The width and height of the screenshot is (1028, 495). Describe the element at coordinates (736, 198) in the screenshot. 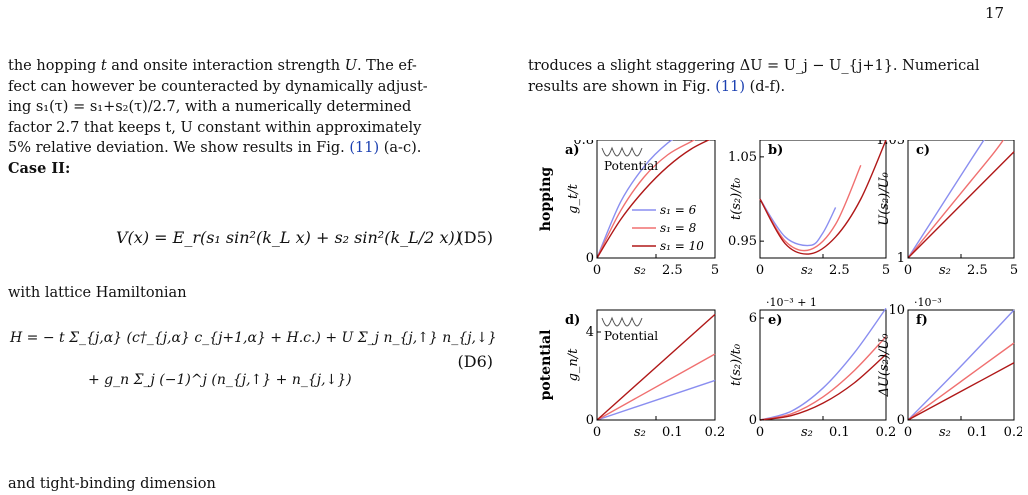

I see `y-axis-label-b: t(s₂)/t₀` at that location.